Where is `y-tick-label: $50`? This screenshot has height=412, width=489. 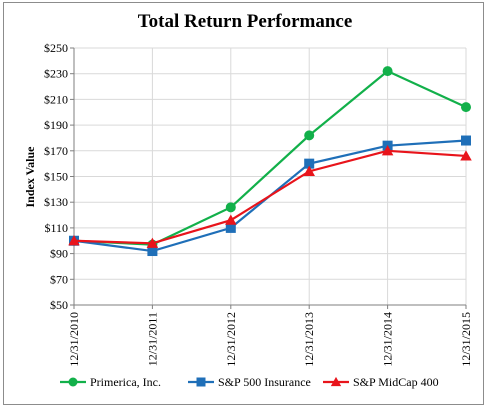 y-tick-label: $50 is located at coordinates (59, 305).